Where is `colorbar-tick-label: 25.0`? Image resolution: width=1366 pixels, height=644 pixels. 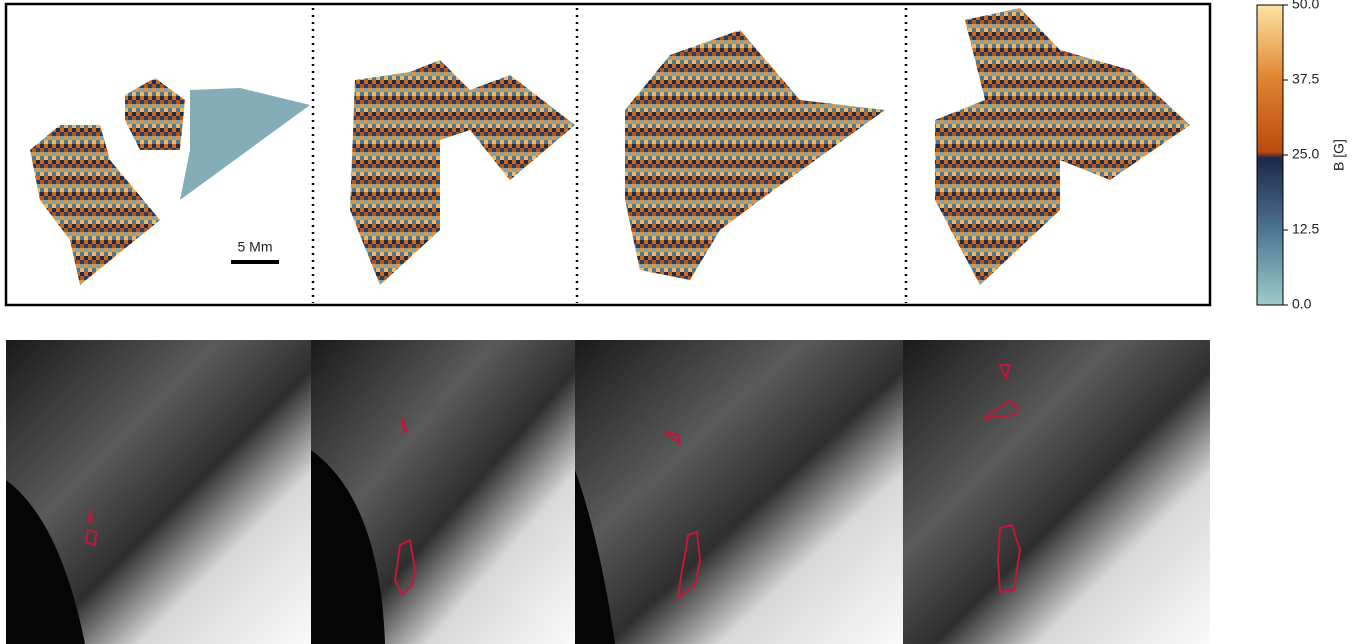 colorbar-tick-label: 25.0 is located at coordinates (1305, 154).